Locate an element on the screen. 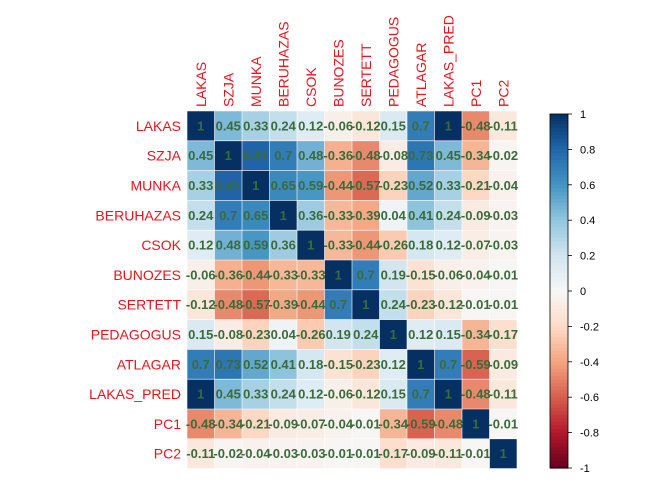 Image resolution: width=672 pixels, height=480 pixels. cell-value-label: -0.04 is located at coordinates (476, 274).